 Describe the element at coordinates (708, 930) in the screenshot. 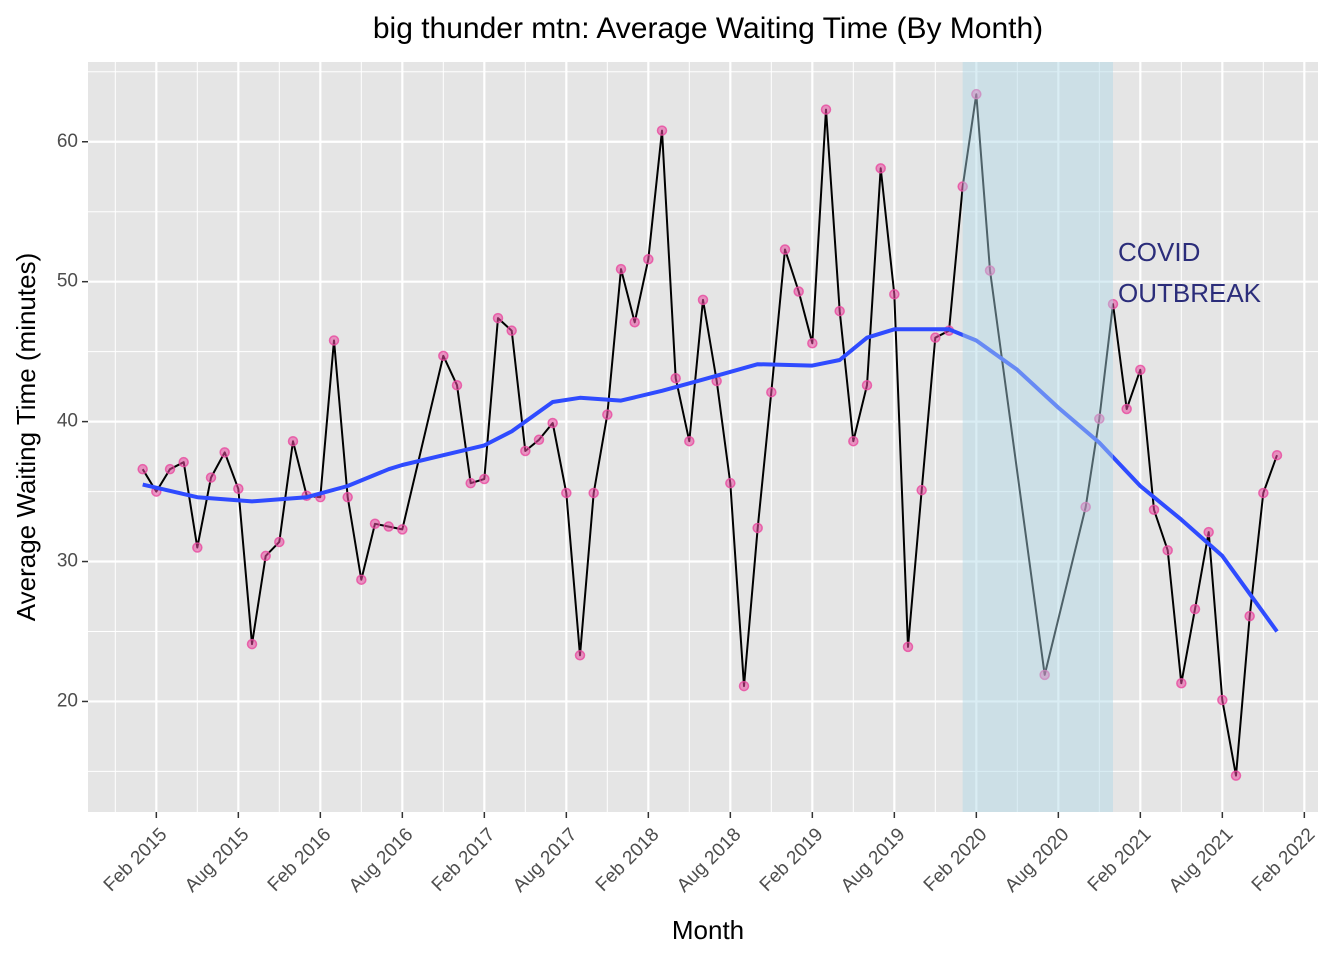

I see `x-axis-title: Month` at that location.